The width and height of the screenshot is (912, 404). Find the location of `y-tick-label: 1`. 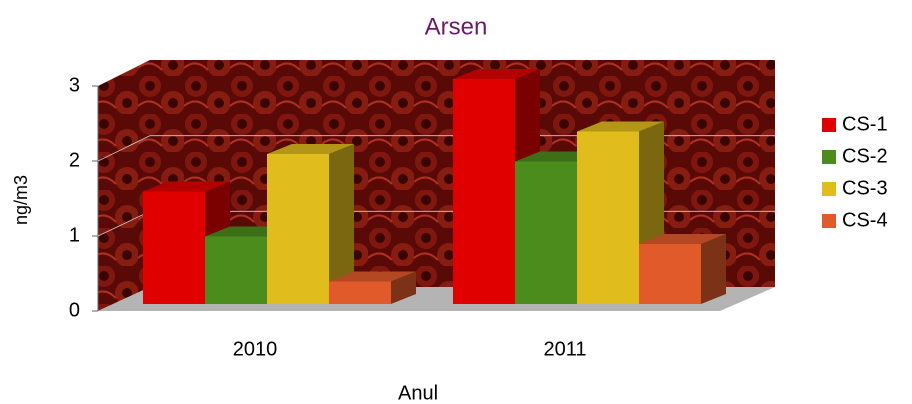

y-tick-label: 1 is located at coordinates (74, 235).